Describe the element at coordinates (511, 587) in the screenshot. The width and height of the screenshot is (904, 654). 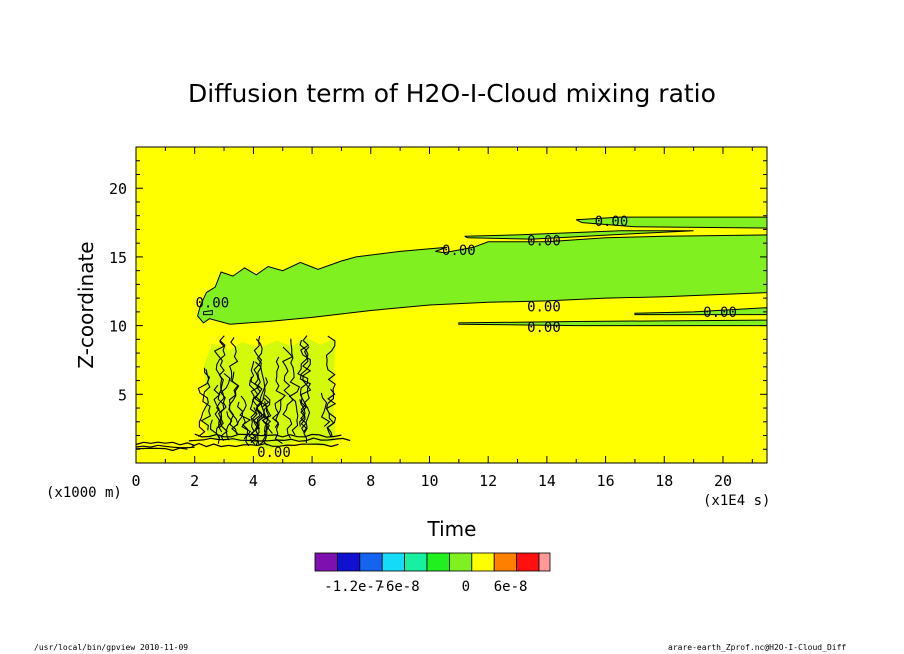
I see `colorbar-tick-label: 6e-8` at that location.